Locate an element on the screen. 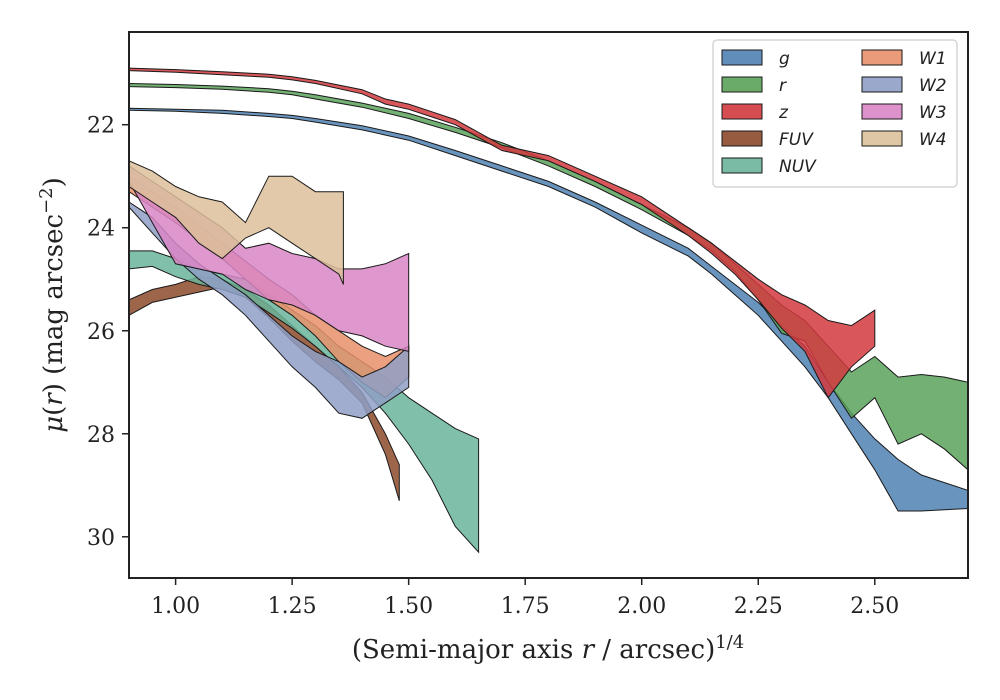 This screenshot has height=700, width=1000. x-tick-label: 2.00 is located at coordinates (641, 606).